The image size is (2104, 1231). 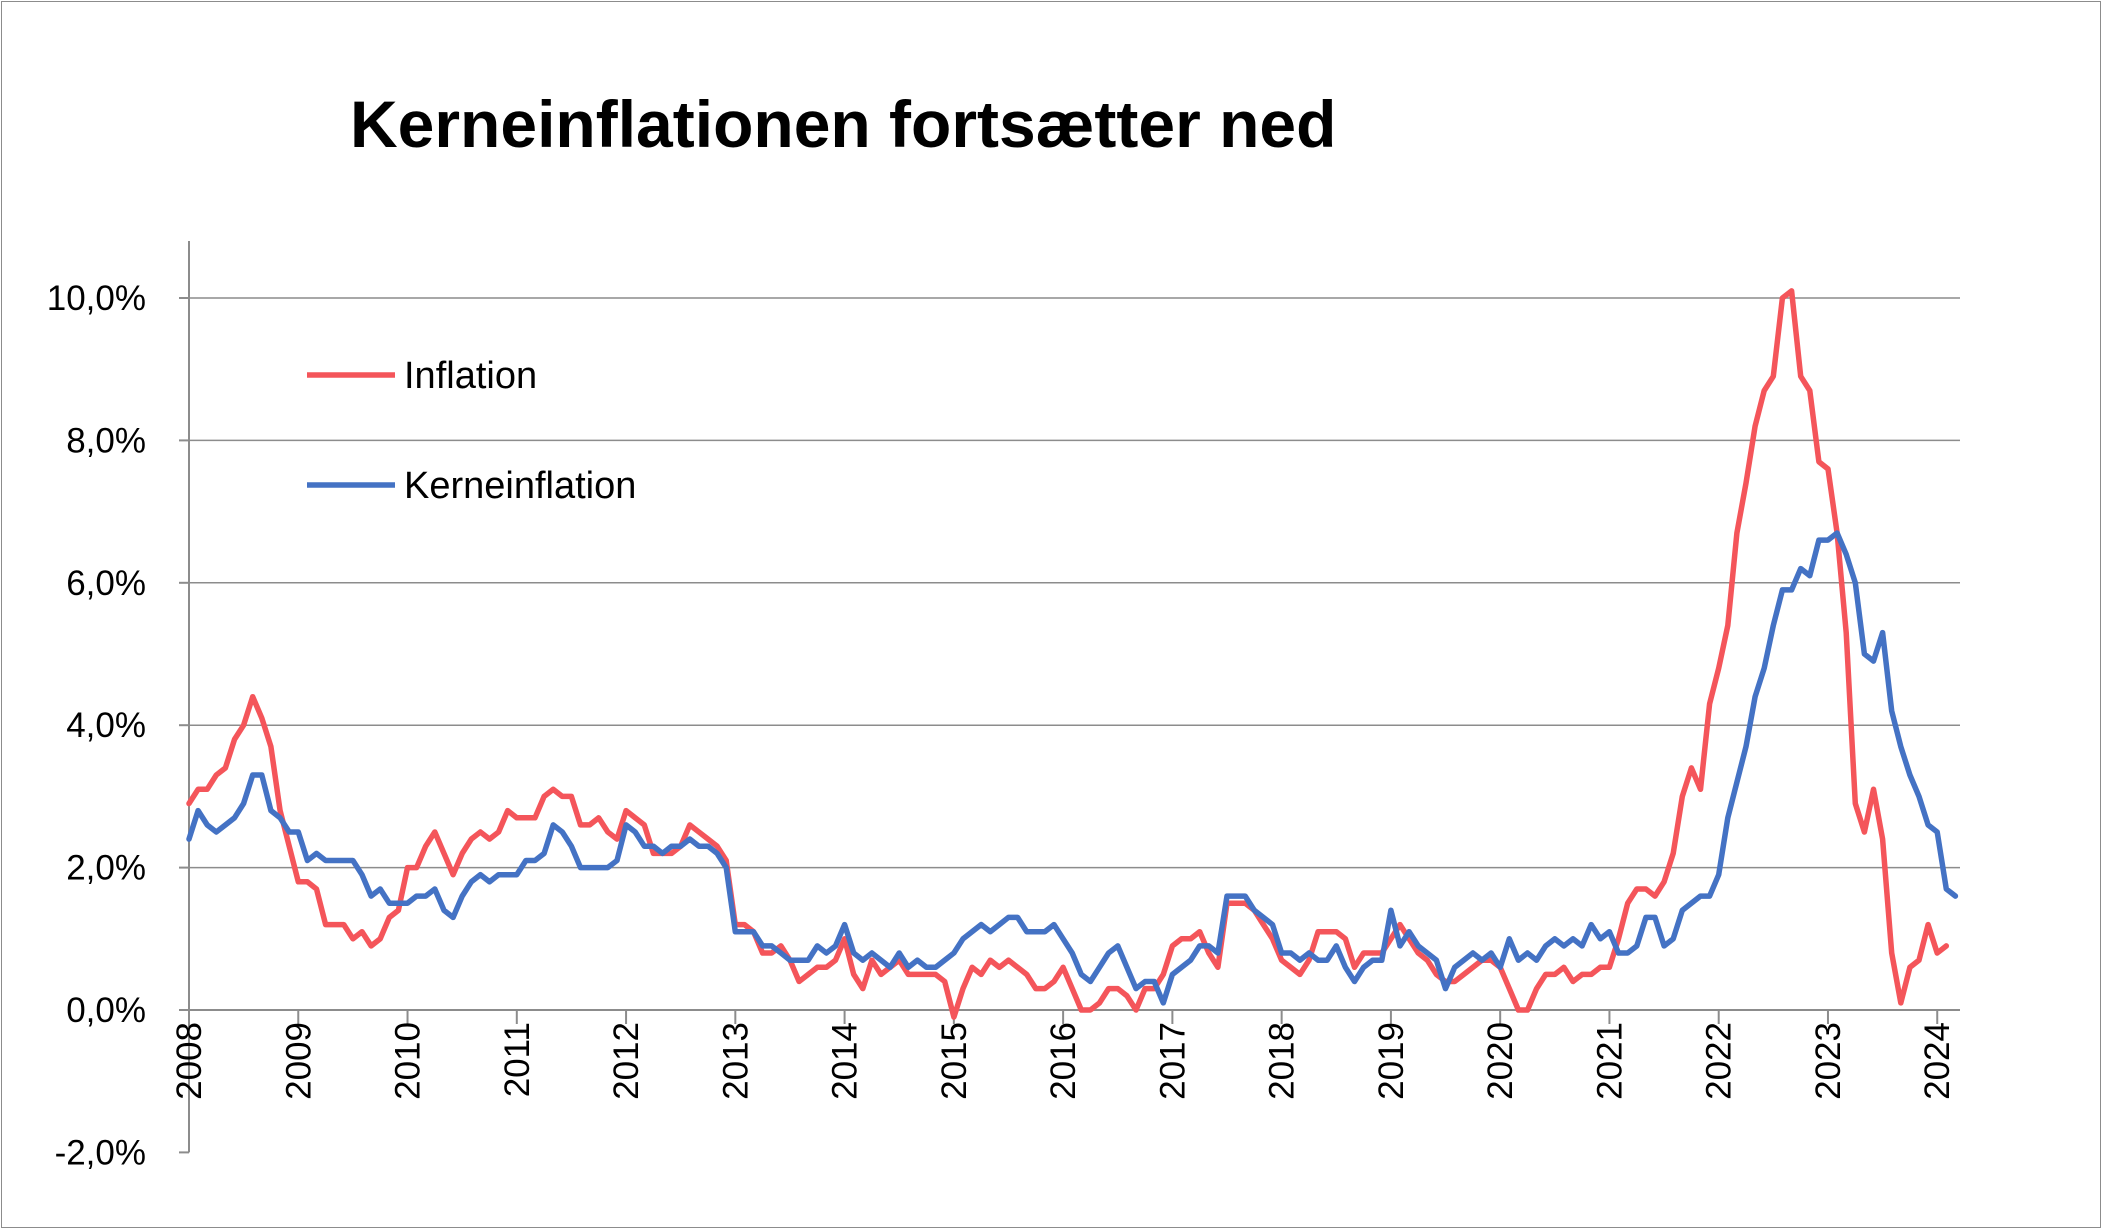 What do you see at coordinates (298, 1061) in the screenshot?
I see `x-tick-label: 2009` at bounding box center [298, 1061].